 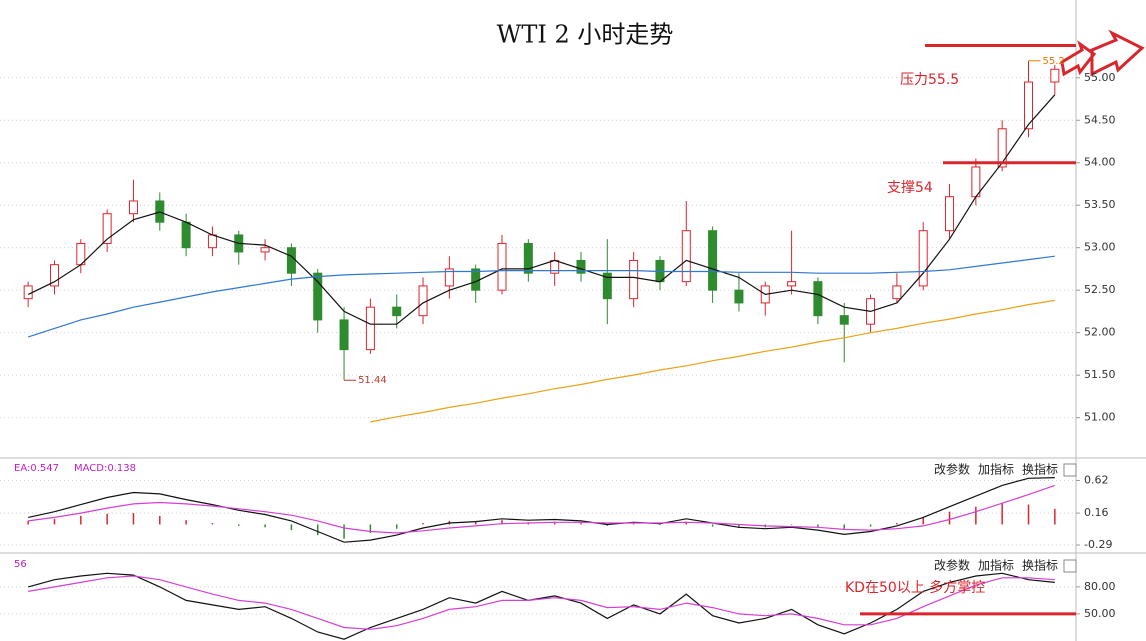 I want to click on annotation: 支撑54, so click(x=910, y=188).